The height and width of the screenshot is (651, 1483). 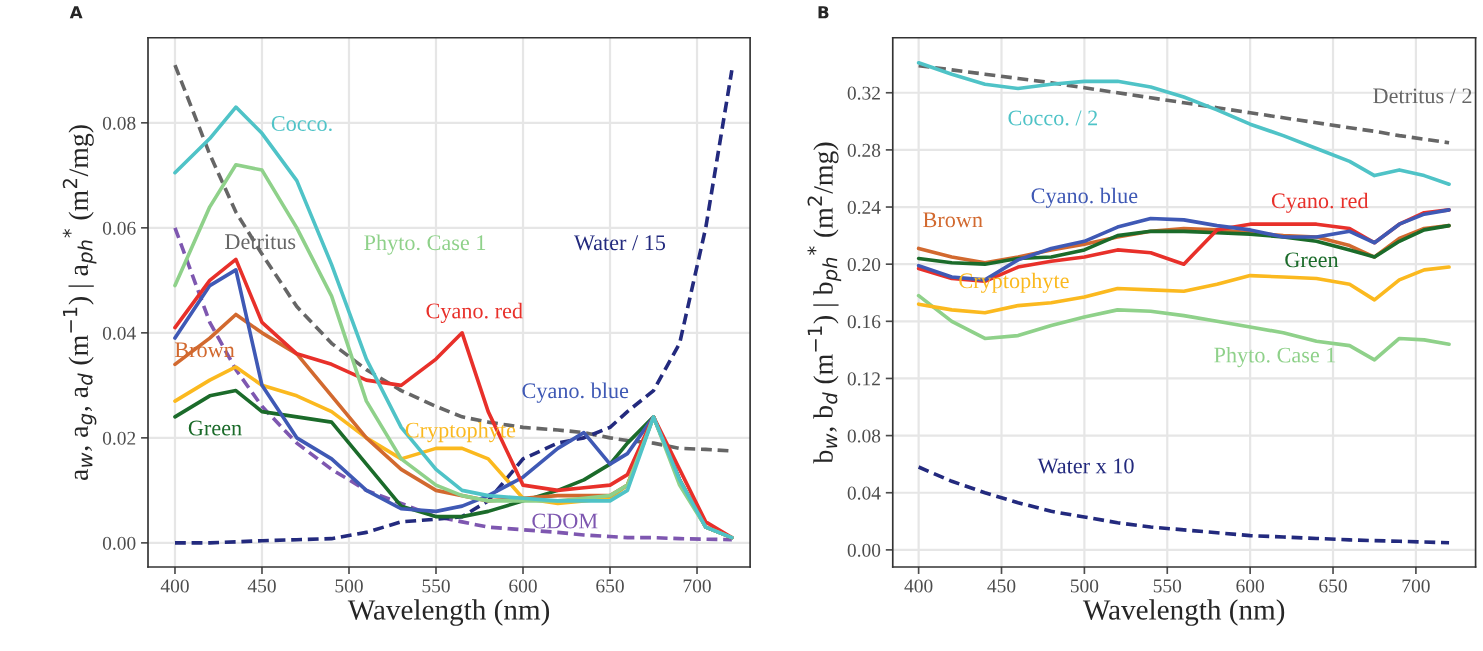 What do you see at coordinates (1275, 357) in the screenshot?
I see `series-label: Phyto. Case 1` at bounding box center [1275, 357].